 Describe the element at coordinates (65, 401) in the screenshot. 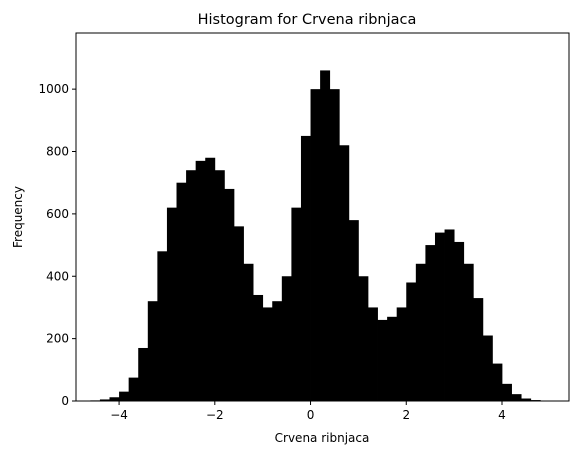

I see `y-tick-label: 0` at that location.